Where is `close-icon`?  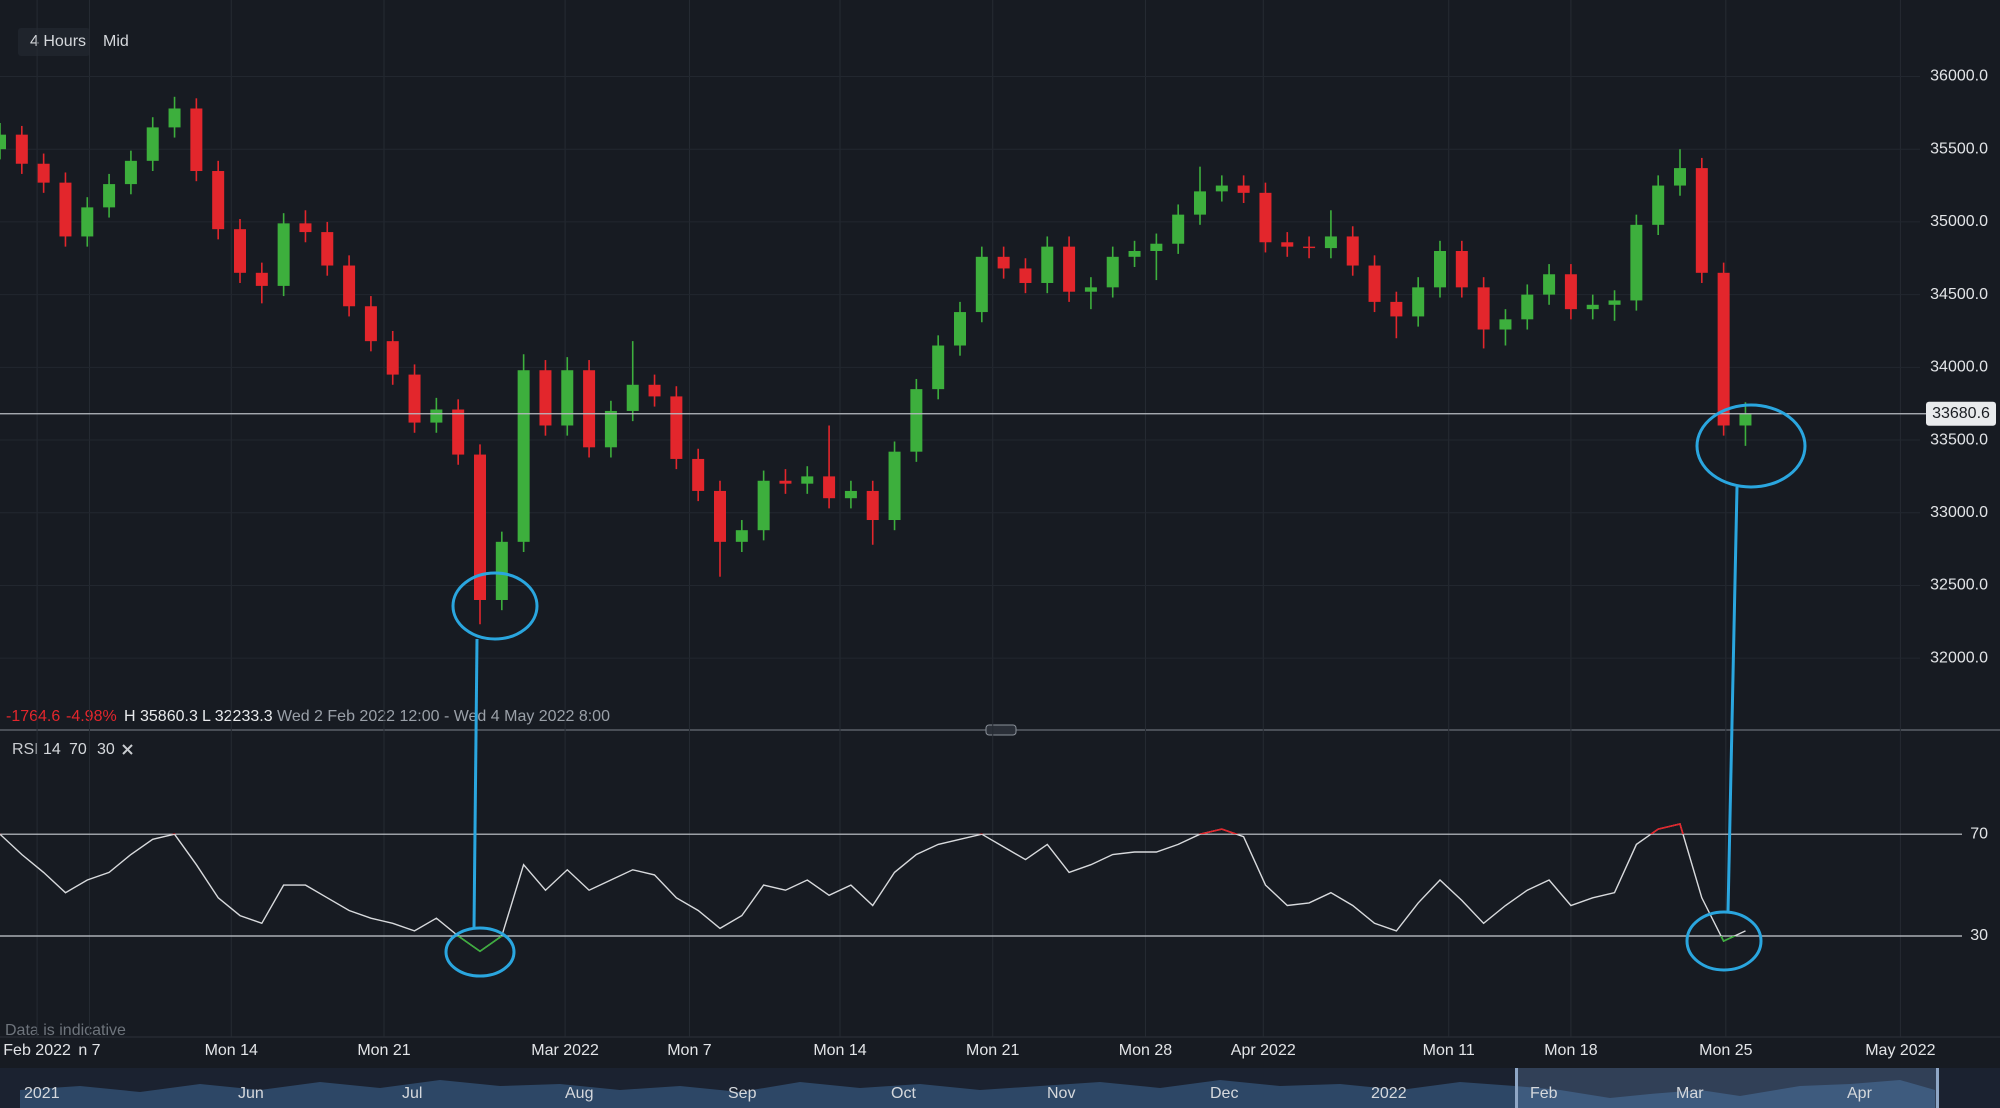 close-icon is located at coordinates (127, 749).